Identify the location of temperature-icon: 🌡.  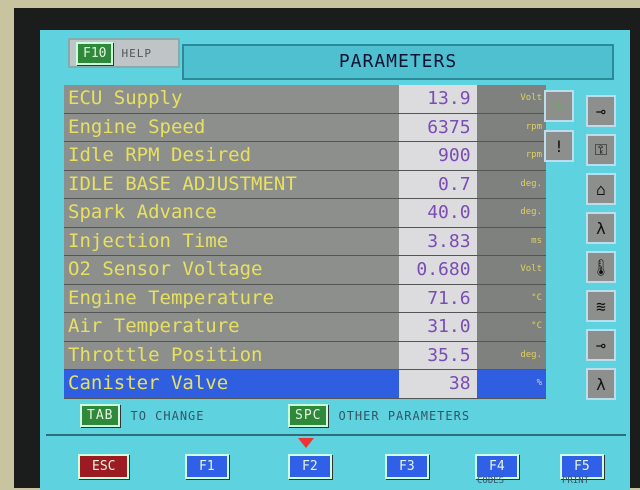
(601, 267).